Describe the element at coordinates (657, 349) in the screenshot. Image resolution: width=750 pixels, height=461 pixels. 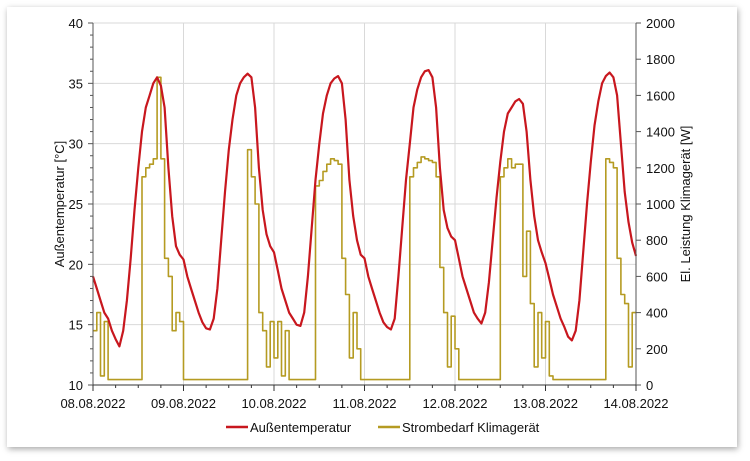
I see `y-right-tick-label: 200` at that location.